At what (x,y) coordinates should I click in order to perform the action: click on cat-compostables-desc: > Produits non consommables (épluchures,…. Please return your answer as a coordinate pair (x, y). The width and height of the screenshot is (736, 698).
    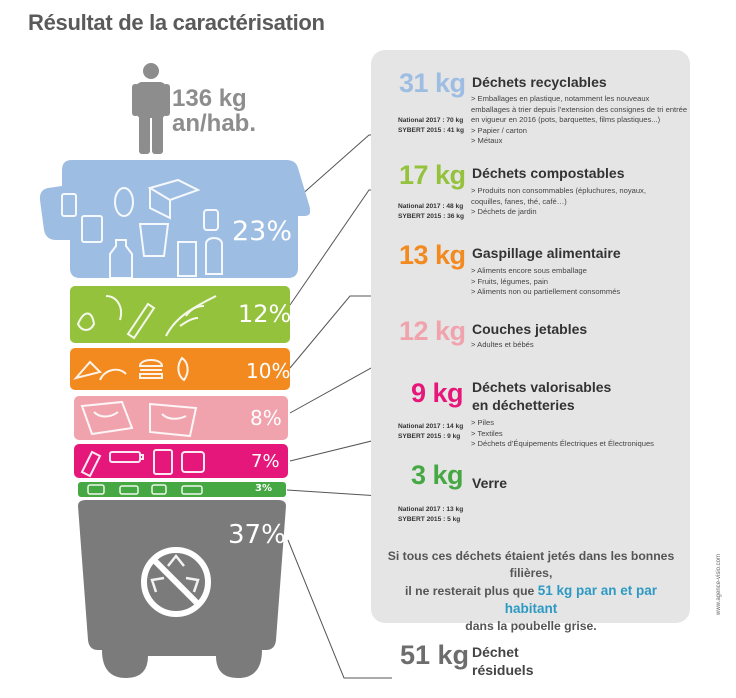
    Looking at the image, I should click on (558, 201).